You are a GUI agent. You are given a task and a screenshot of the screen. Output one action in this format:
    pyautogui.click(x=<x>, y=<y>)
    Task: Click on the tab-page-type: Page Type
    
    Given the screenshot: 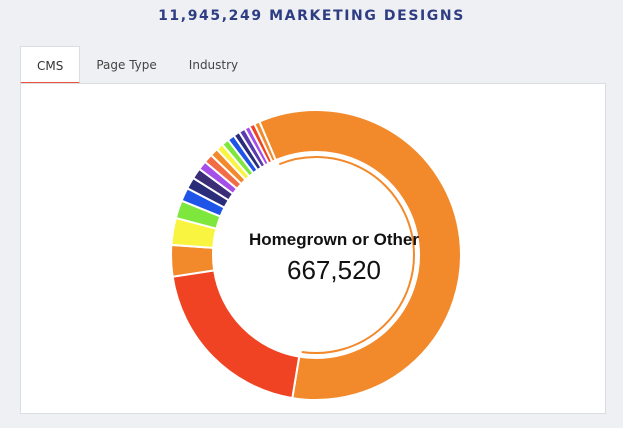 What is the action you would take?
    pyautogui.click(x=126, y=65)
    